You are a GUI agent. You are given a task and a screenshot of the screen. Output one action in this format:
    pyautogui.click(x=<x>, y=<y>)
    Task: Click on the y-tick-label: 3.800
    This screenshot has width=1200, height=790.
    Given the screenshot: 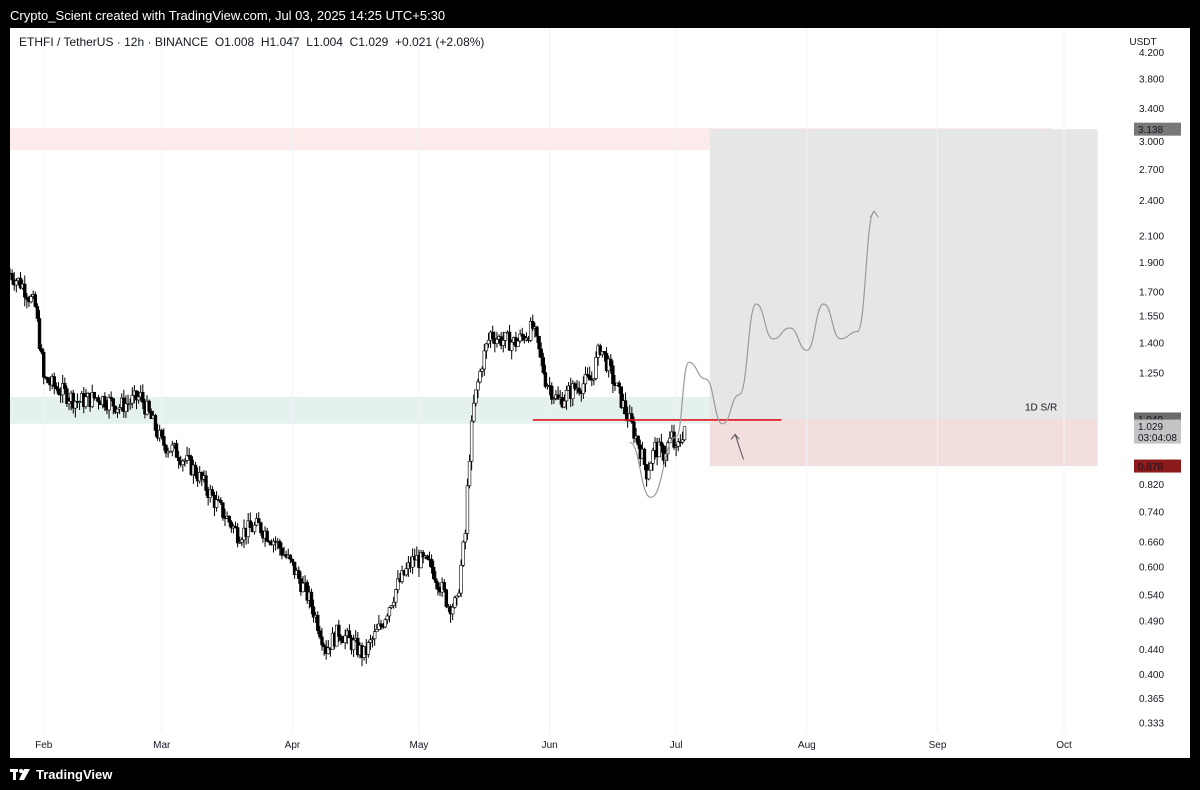 What is the action you would take?
    pyautogui.click(x=1151, y=80)
    